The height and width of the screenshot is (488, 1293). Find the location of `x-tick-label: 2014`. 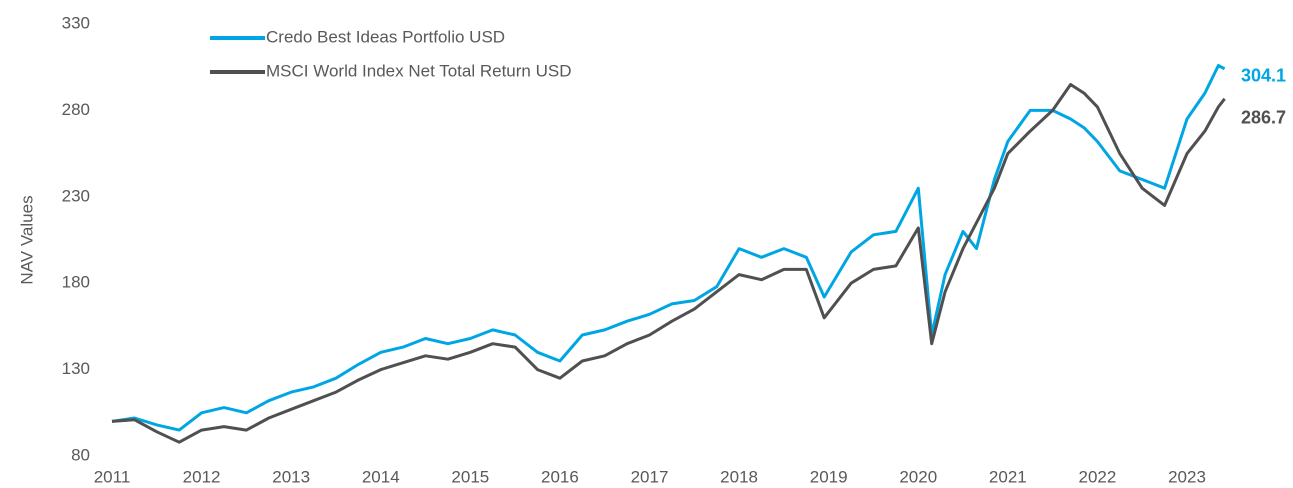

x-tick-label: 2014 is located at coordinates (381, 476).